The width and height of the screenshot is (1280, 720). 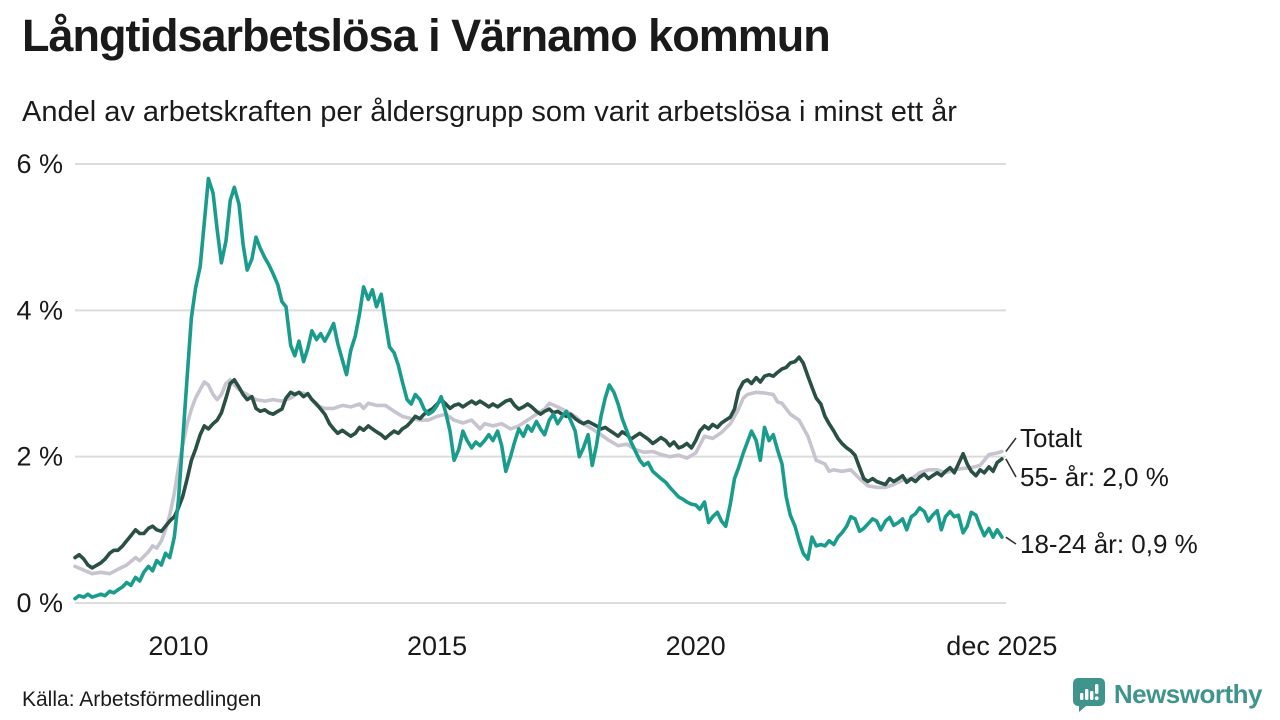 What do you see at coordinates (1109, 544) in the screenshot?
I see `series-label-18-24: 18-24 år: 0,9 %` at bounding box center [1109, 544].